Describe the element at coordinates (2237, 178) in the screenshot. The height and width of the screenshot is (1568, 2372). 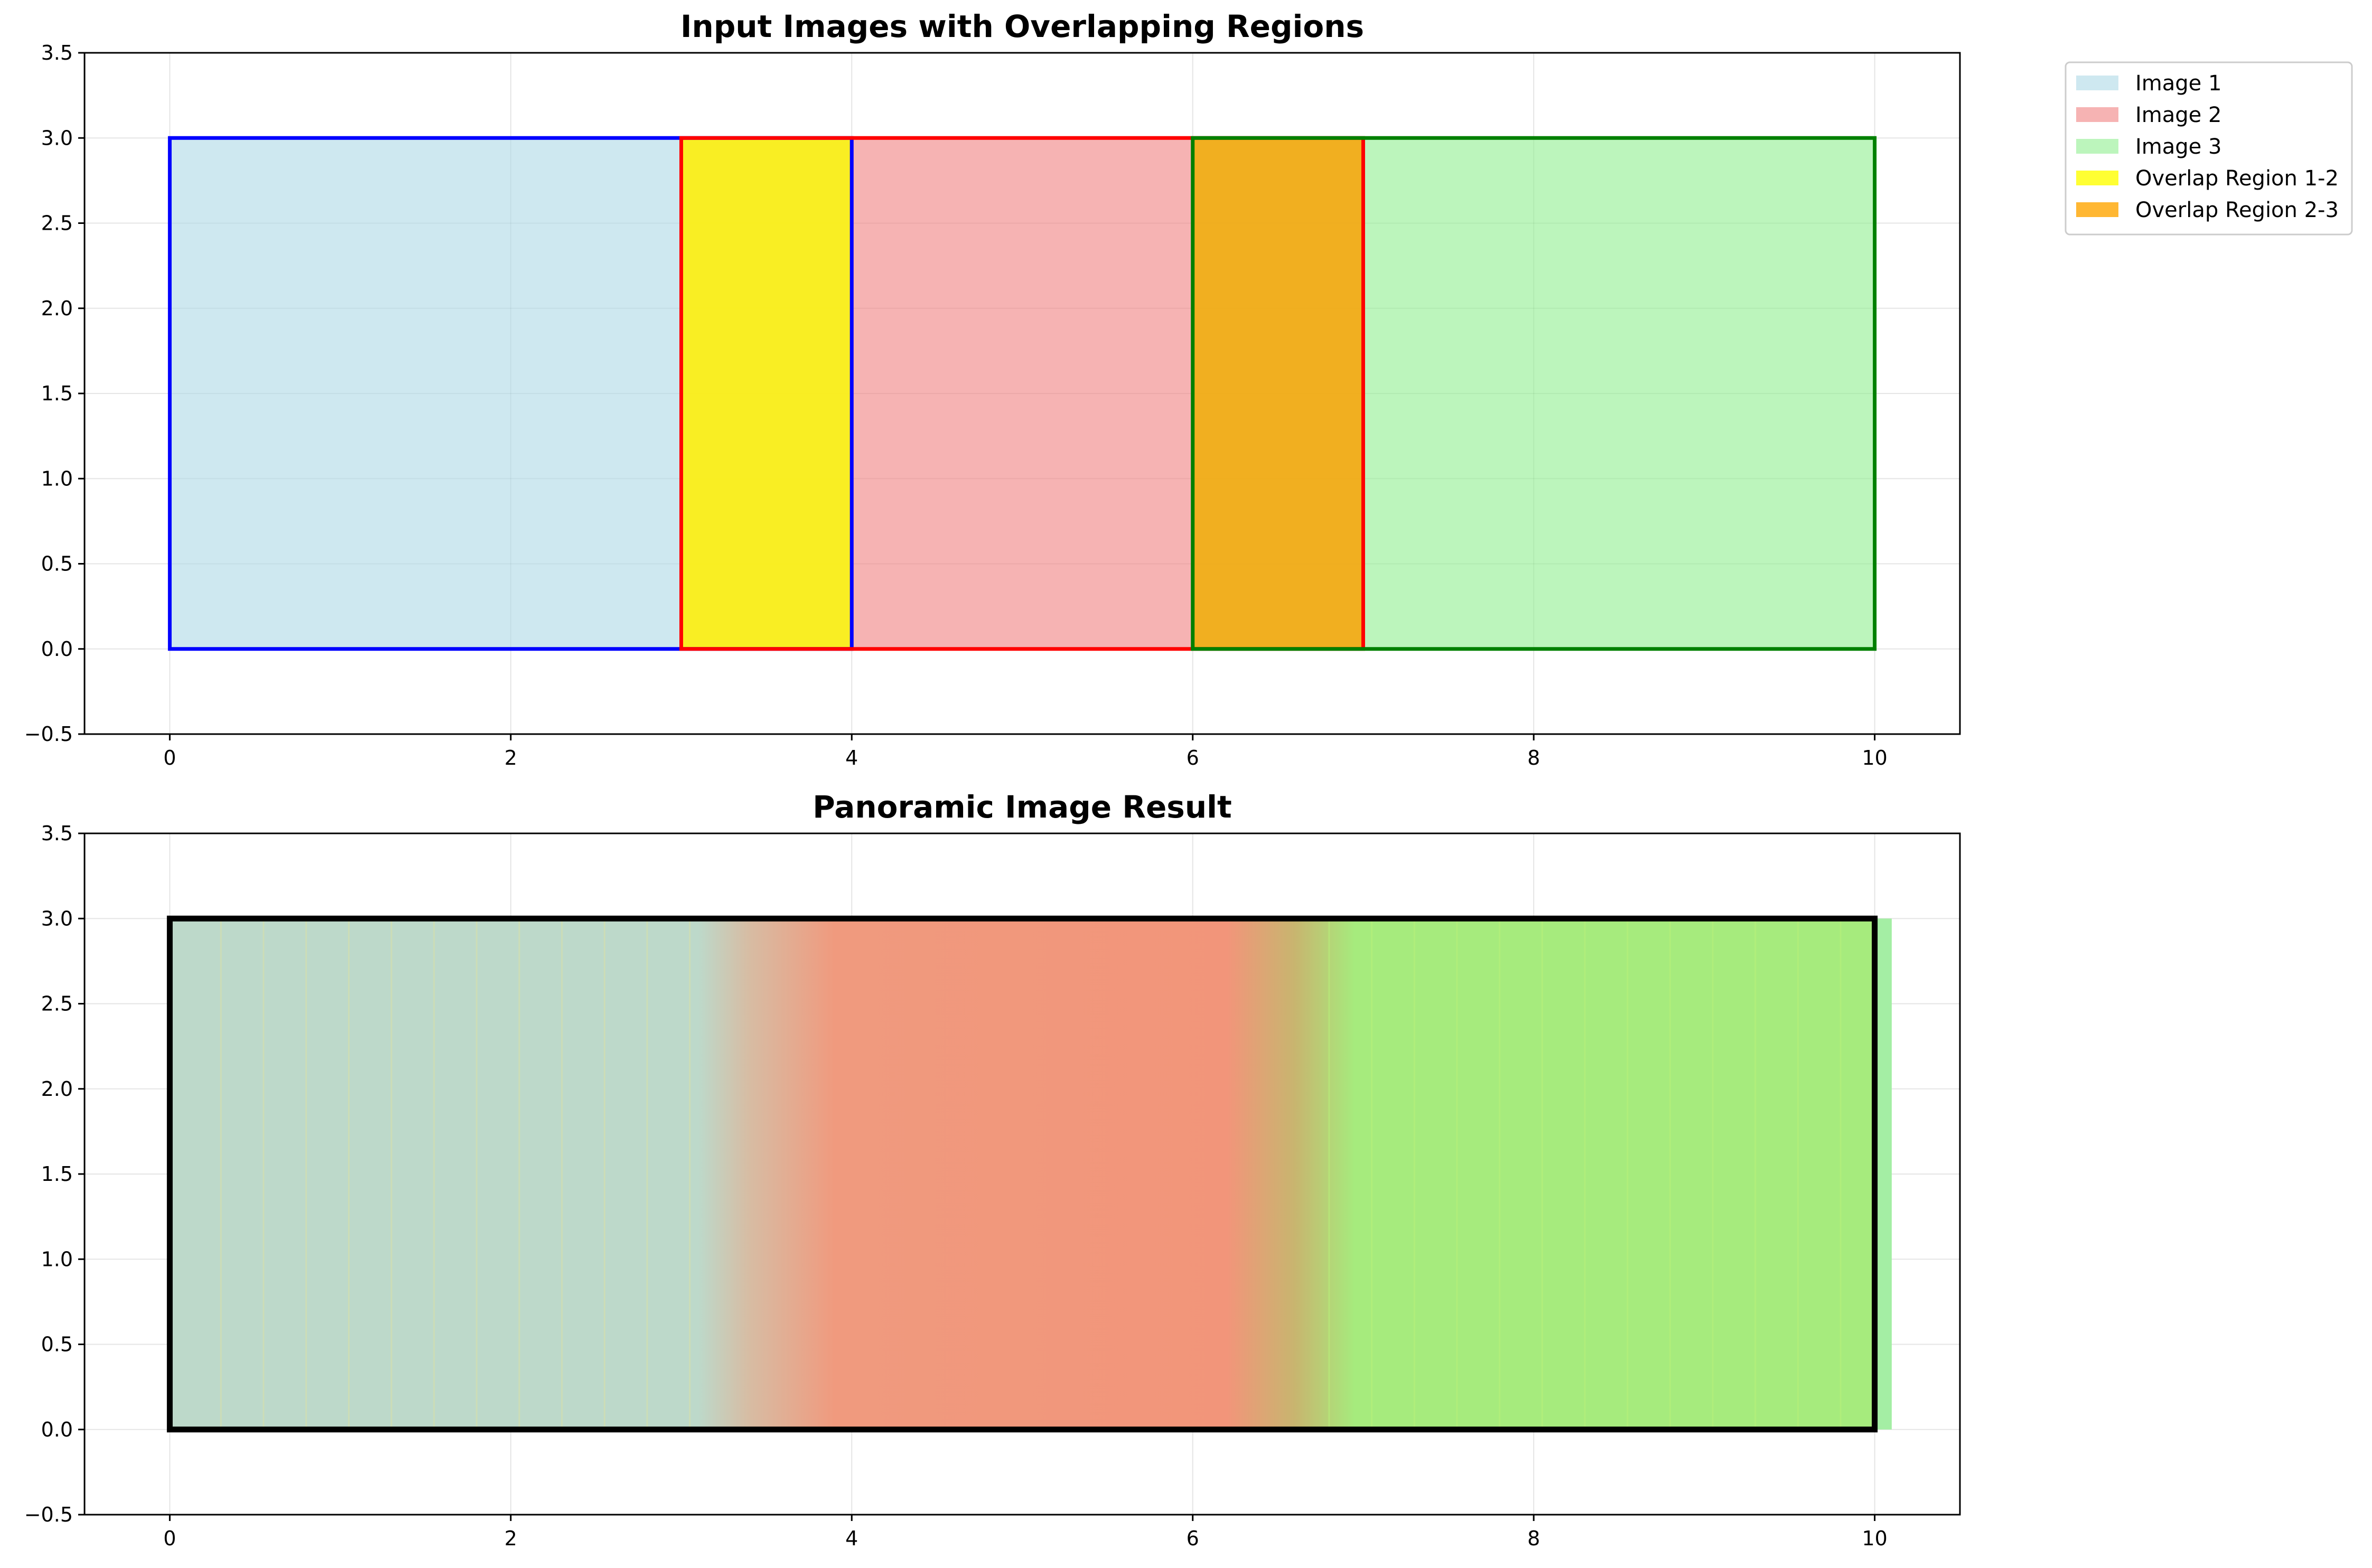
I see `legend-label-overlap-1-2: Overlap Region 1-2` at that location.